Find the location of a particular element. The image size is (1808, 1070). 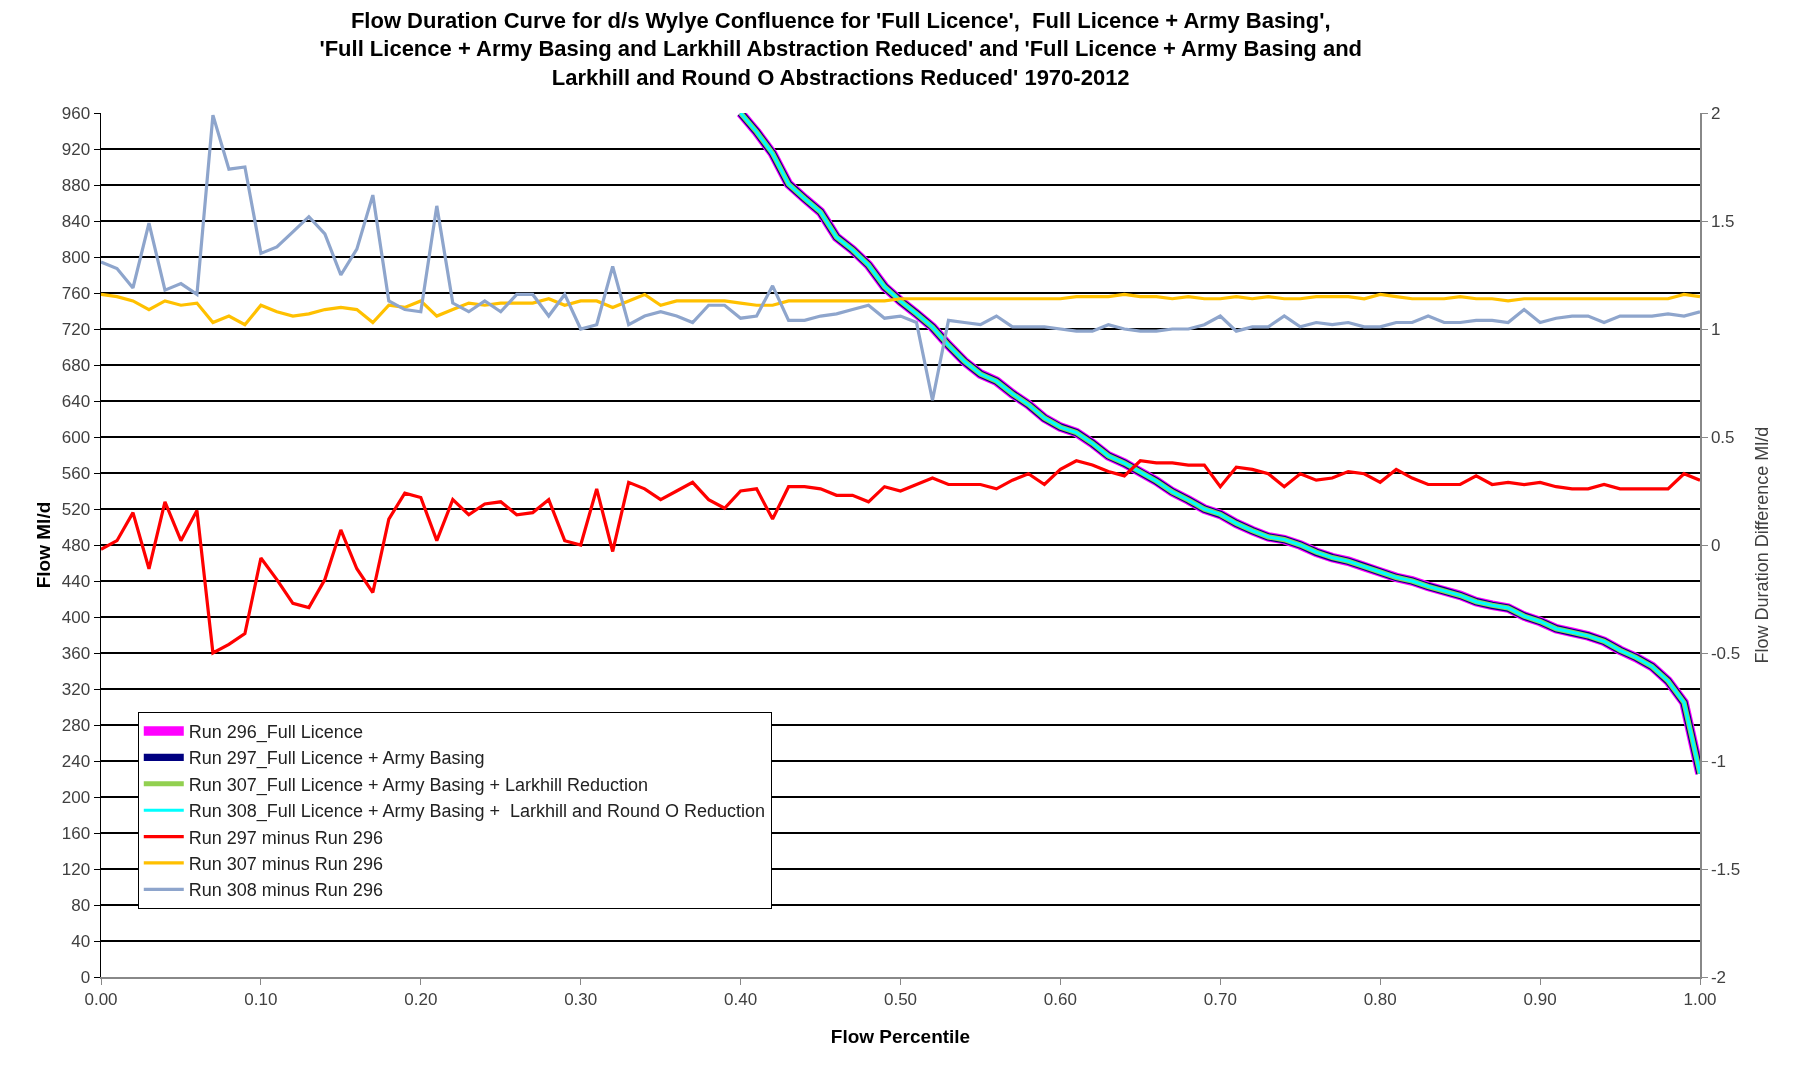

y-tick-label: 760 is located at coordinates (76, 293).